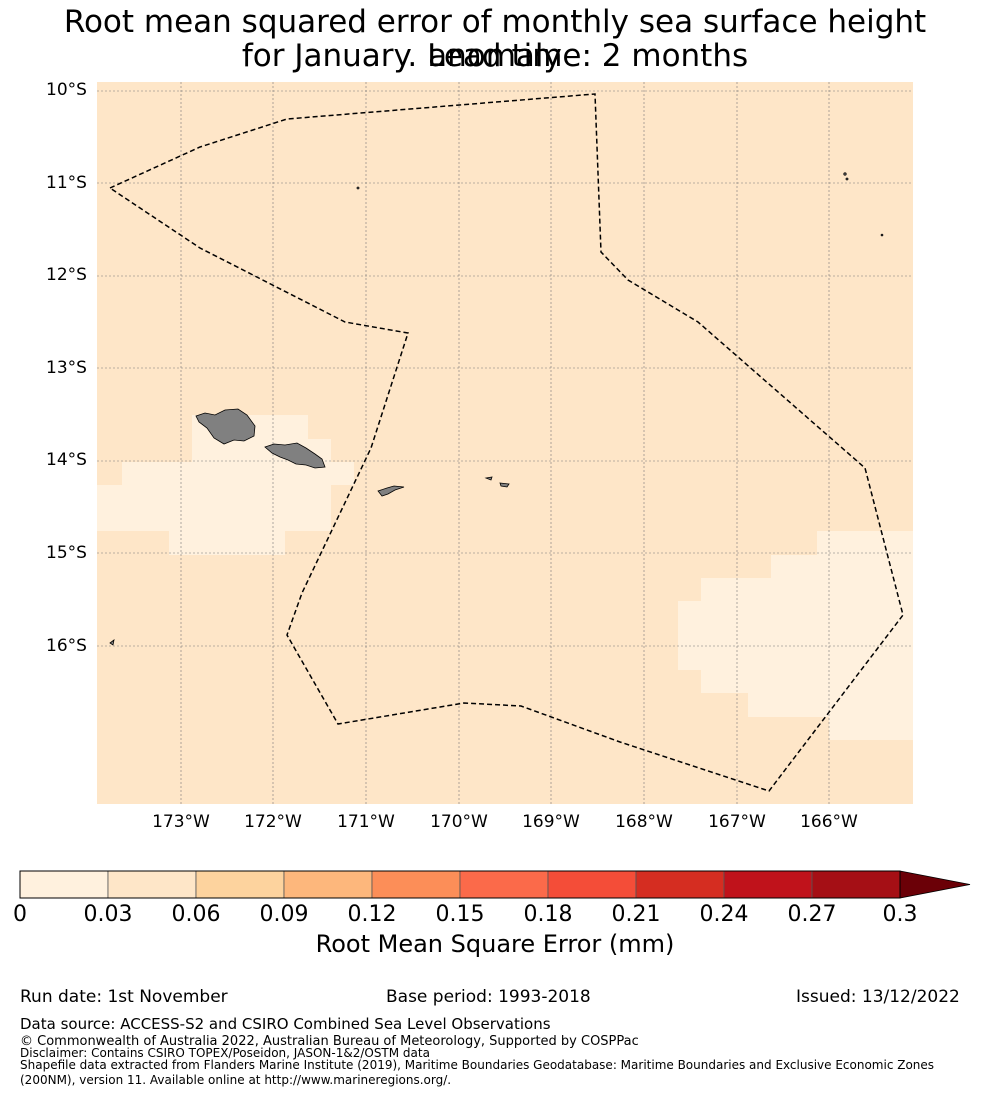 The image size is (990, 1095). Describe the element at coordinates (935, 884) in the screenshot. I see `colorbar-extend-arrow` at that location.